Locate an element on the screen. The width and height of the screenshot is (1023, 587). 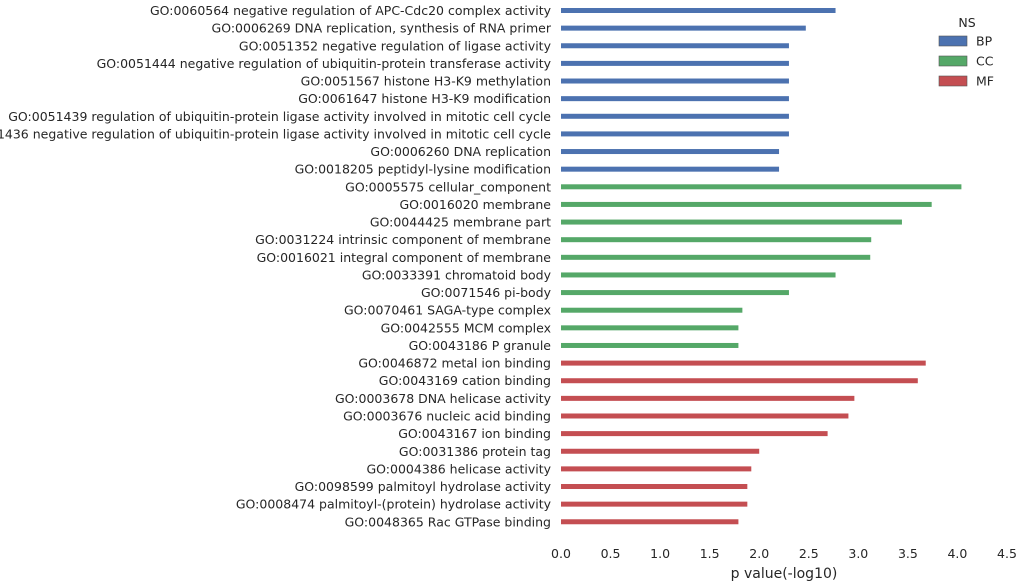
category-label: GO:0070461 SAGA-type complex is located at coordinates (447, 310).